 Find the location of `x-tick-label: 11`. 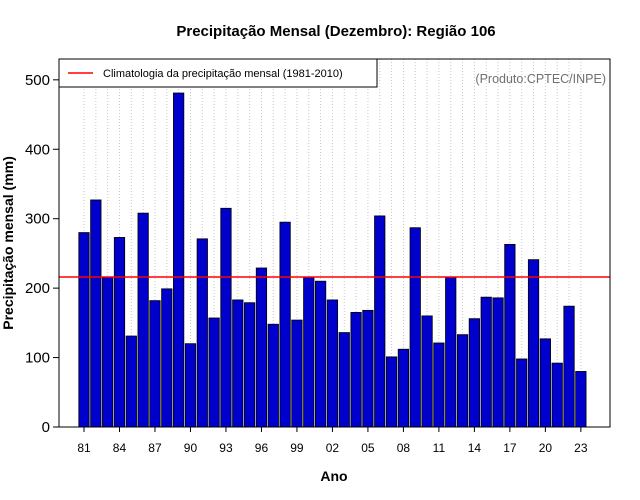

x-tick-label: 11 is located at coordinates (439, 448).